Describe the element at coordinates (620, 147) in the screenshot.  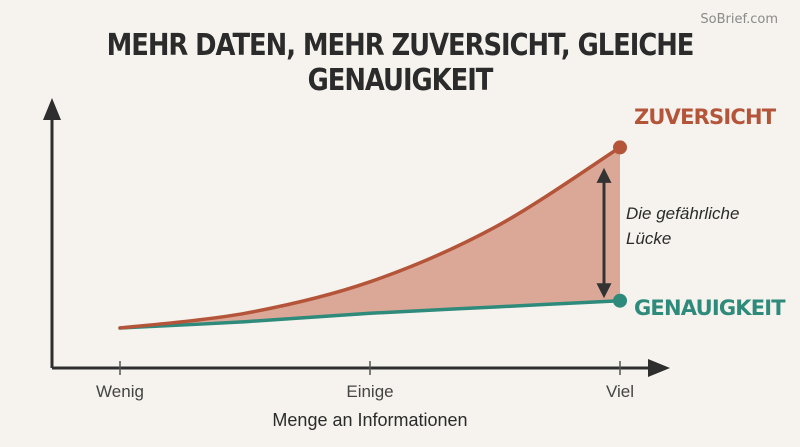
I see `series-endpoint-zuversicht` at that location.